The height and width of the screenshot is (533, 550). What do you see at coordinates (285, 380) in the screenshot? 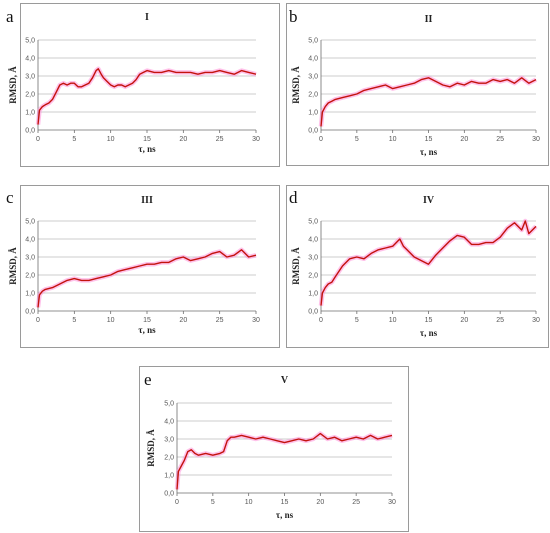
I see `chart-title: V` at bounding box center [285, 380].